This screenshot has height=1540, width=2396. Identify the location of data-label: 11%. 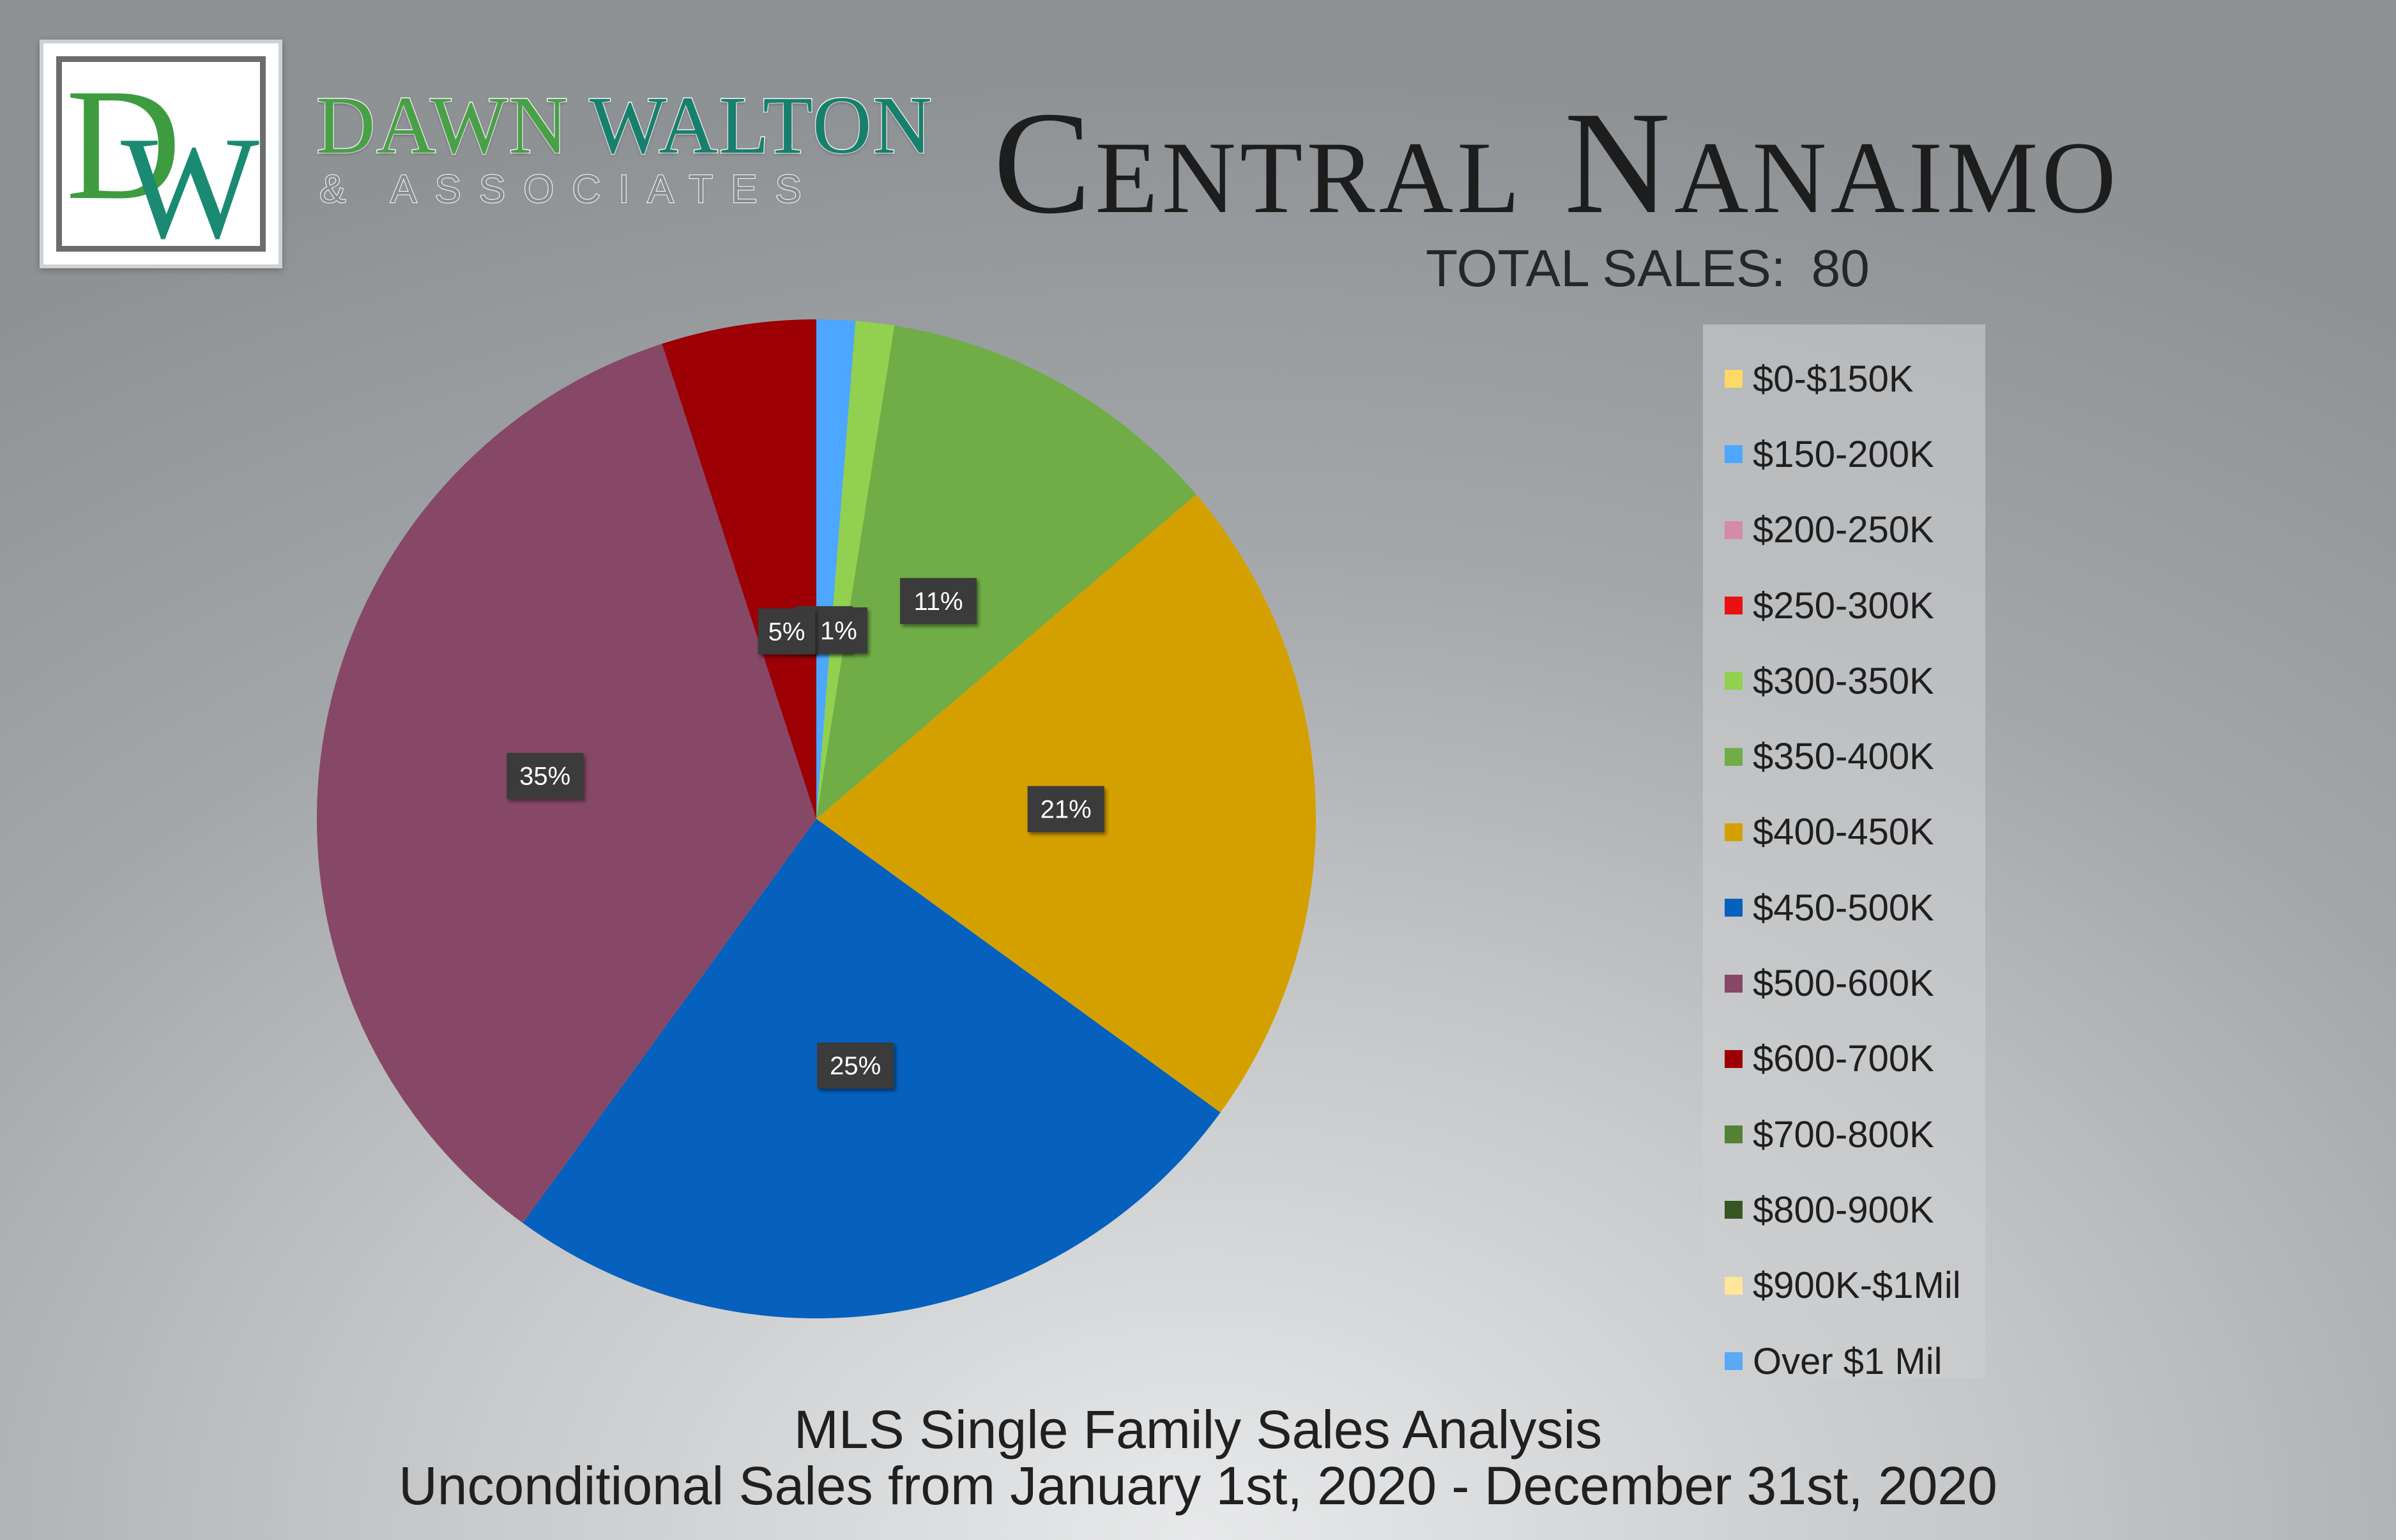
(938, 601).